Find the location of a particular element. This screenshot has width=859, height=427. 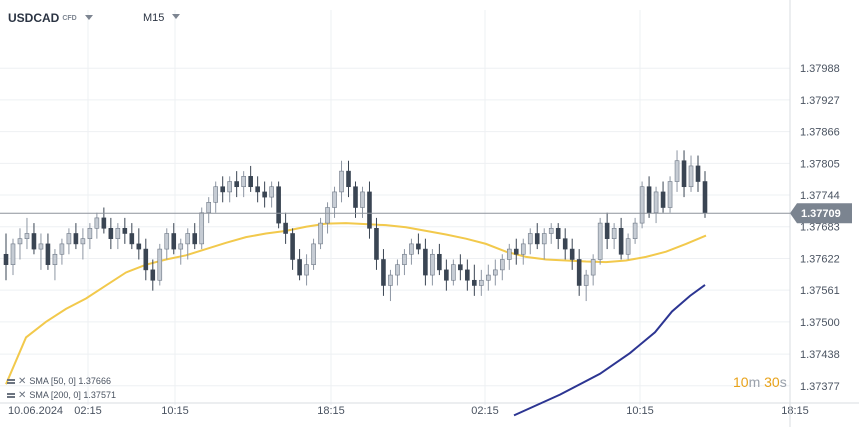

timeframe-dropdown-icon is located at coordinates (176, 16).